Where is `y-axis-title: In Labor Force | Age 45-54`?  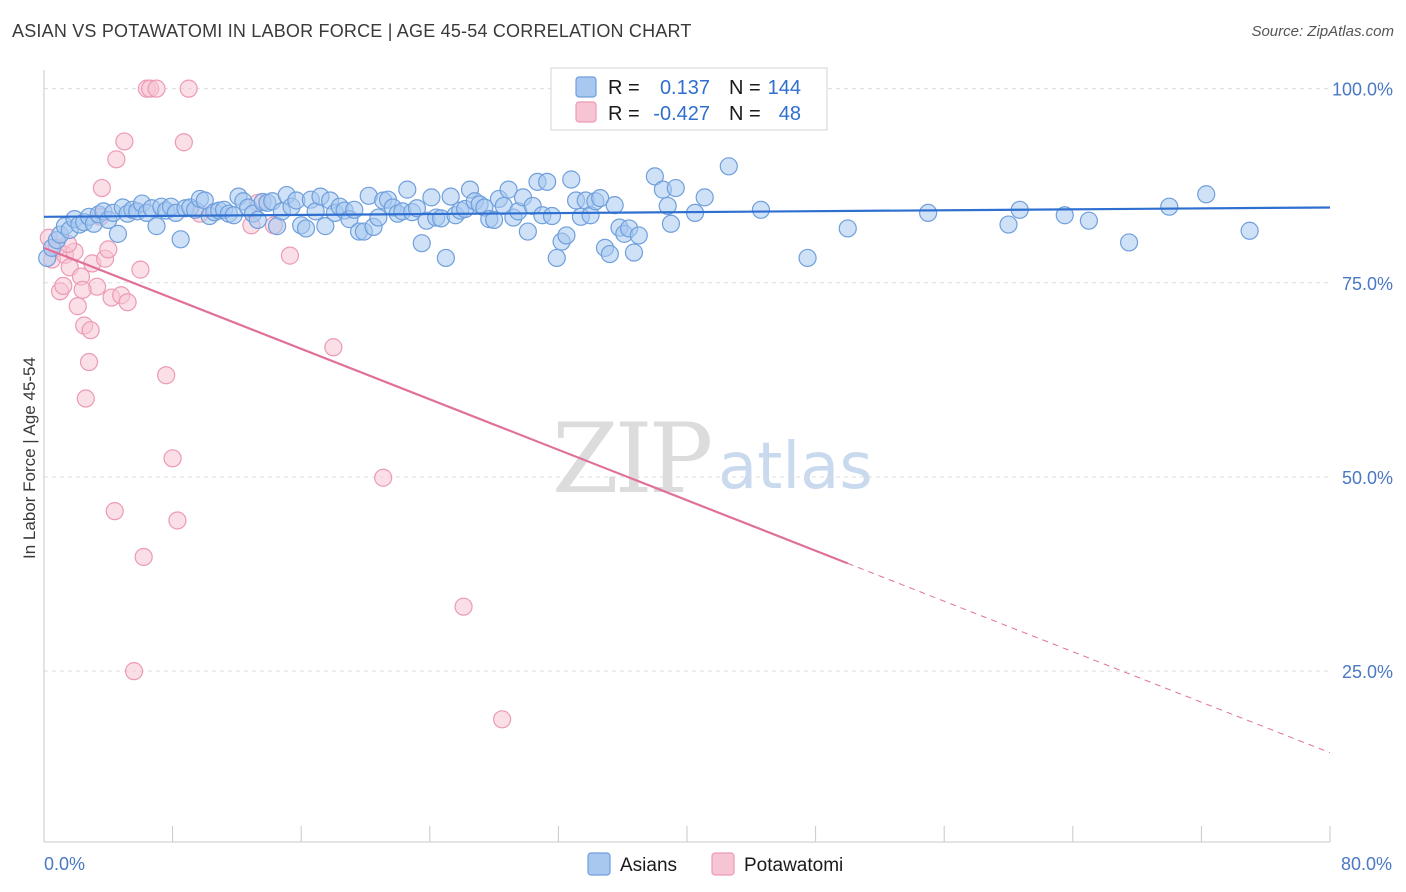 y-axis-title: In Labor Force | Age 45-54 is located at coordinates (29, 458).